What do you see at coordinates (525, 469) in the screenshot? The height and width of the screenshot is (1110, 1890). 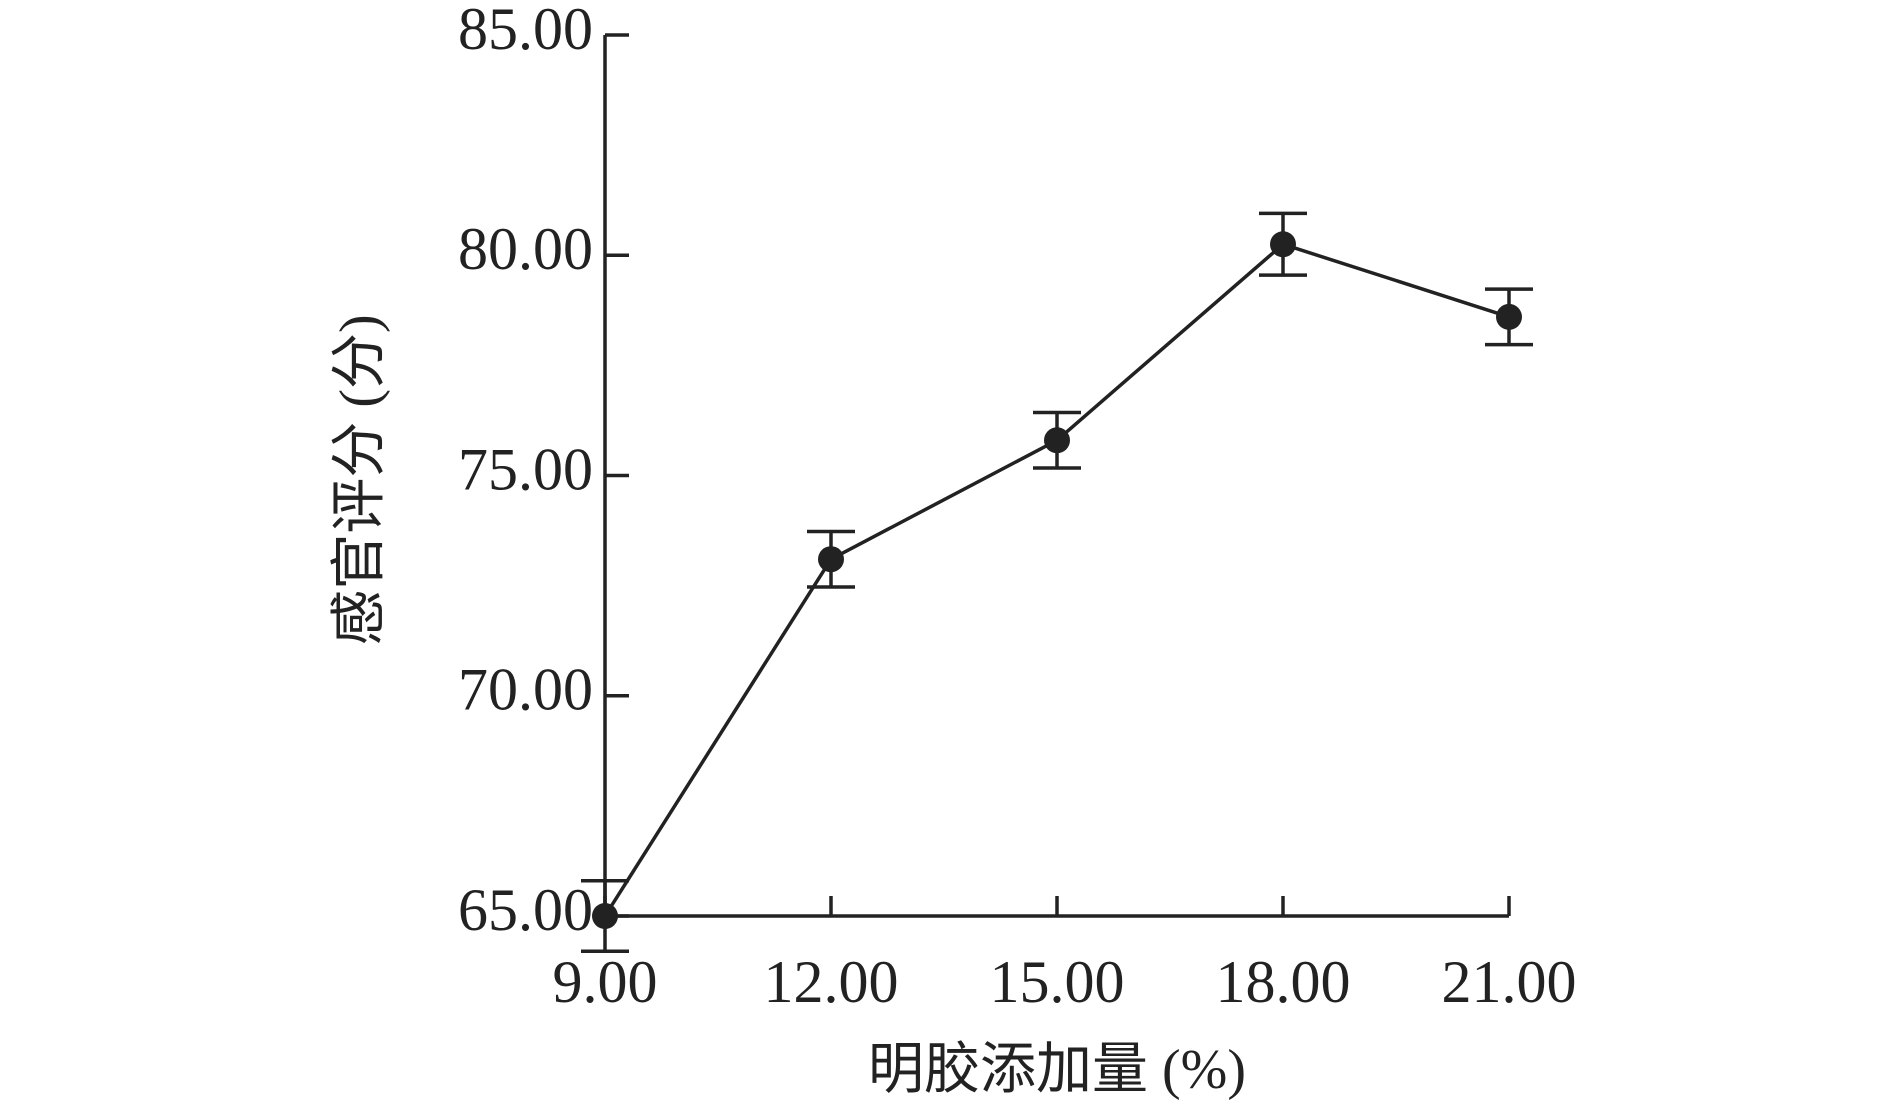 I see `y-tick-label: 75.00` at bounding box center [525, 469].